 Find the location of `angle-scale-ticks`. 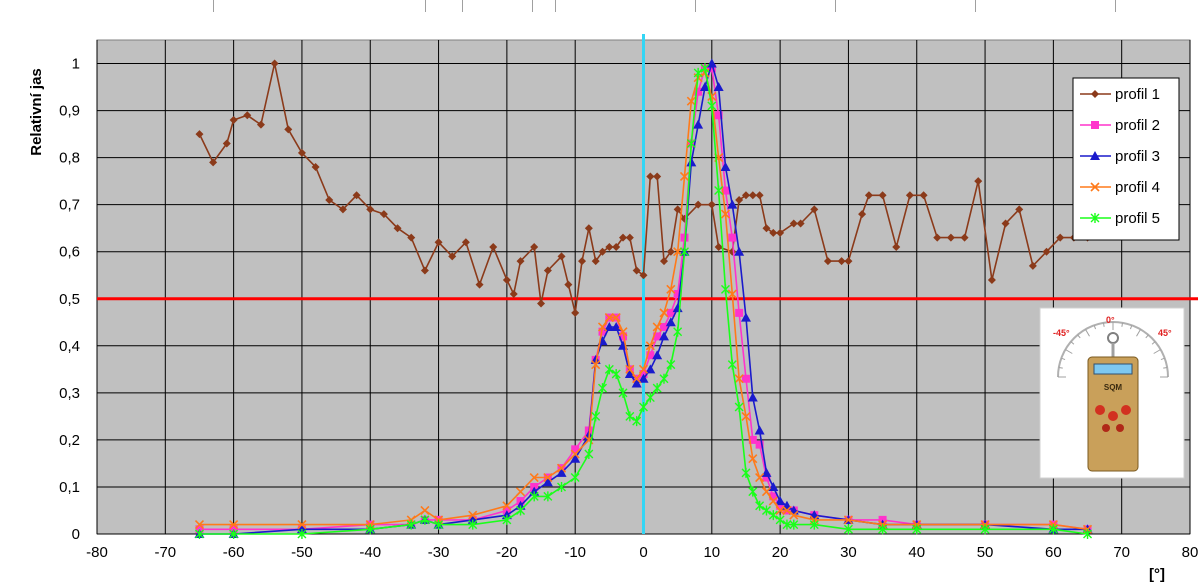

angle-scale-ticks is located at coordinates (1113, 350).